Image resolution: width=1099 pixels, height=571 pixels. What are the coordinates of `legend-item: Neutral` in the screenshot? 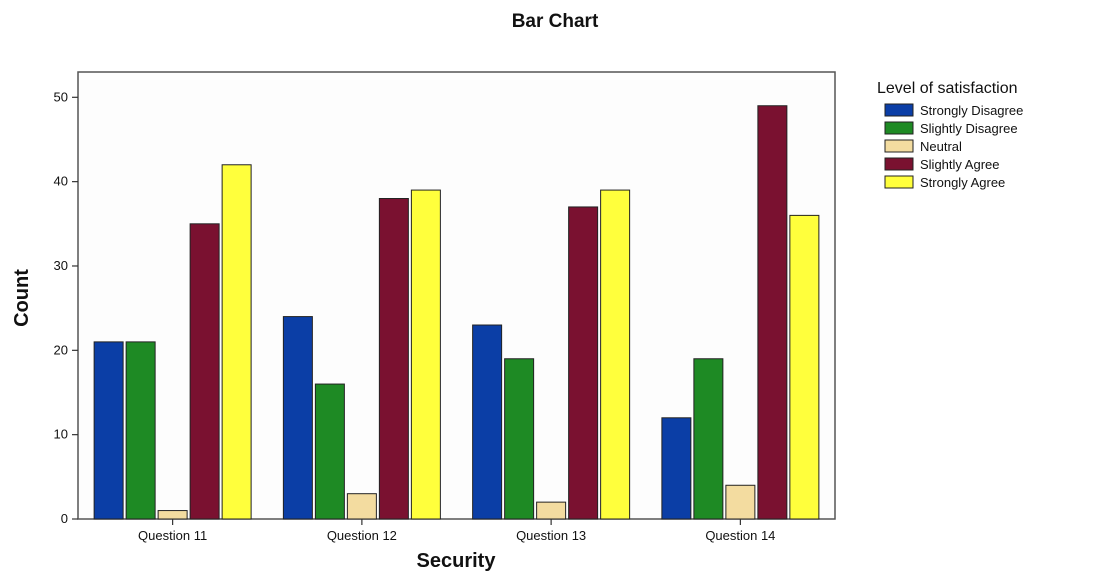 It's located at (923, 146).